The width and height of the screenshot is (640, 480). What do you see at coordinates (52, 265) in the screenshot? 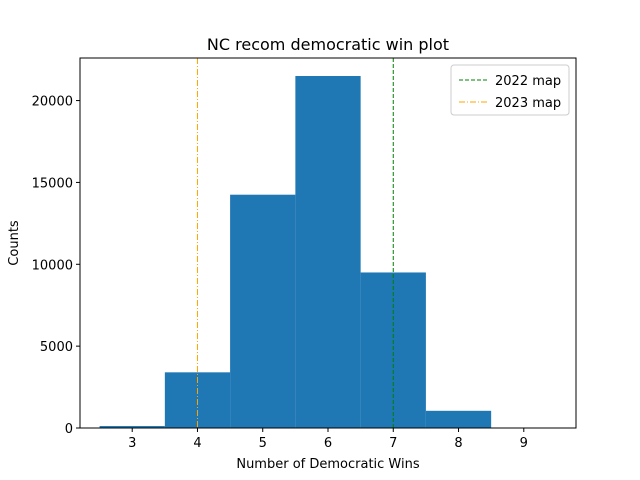
I see `y-tick-label: 10000` at bounding box center [52, 265].